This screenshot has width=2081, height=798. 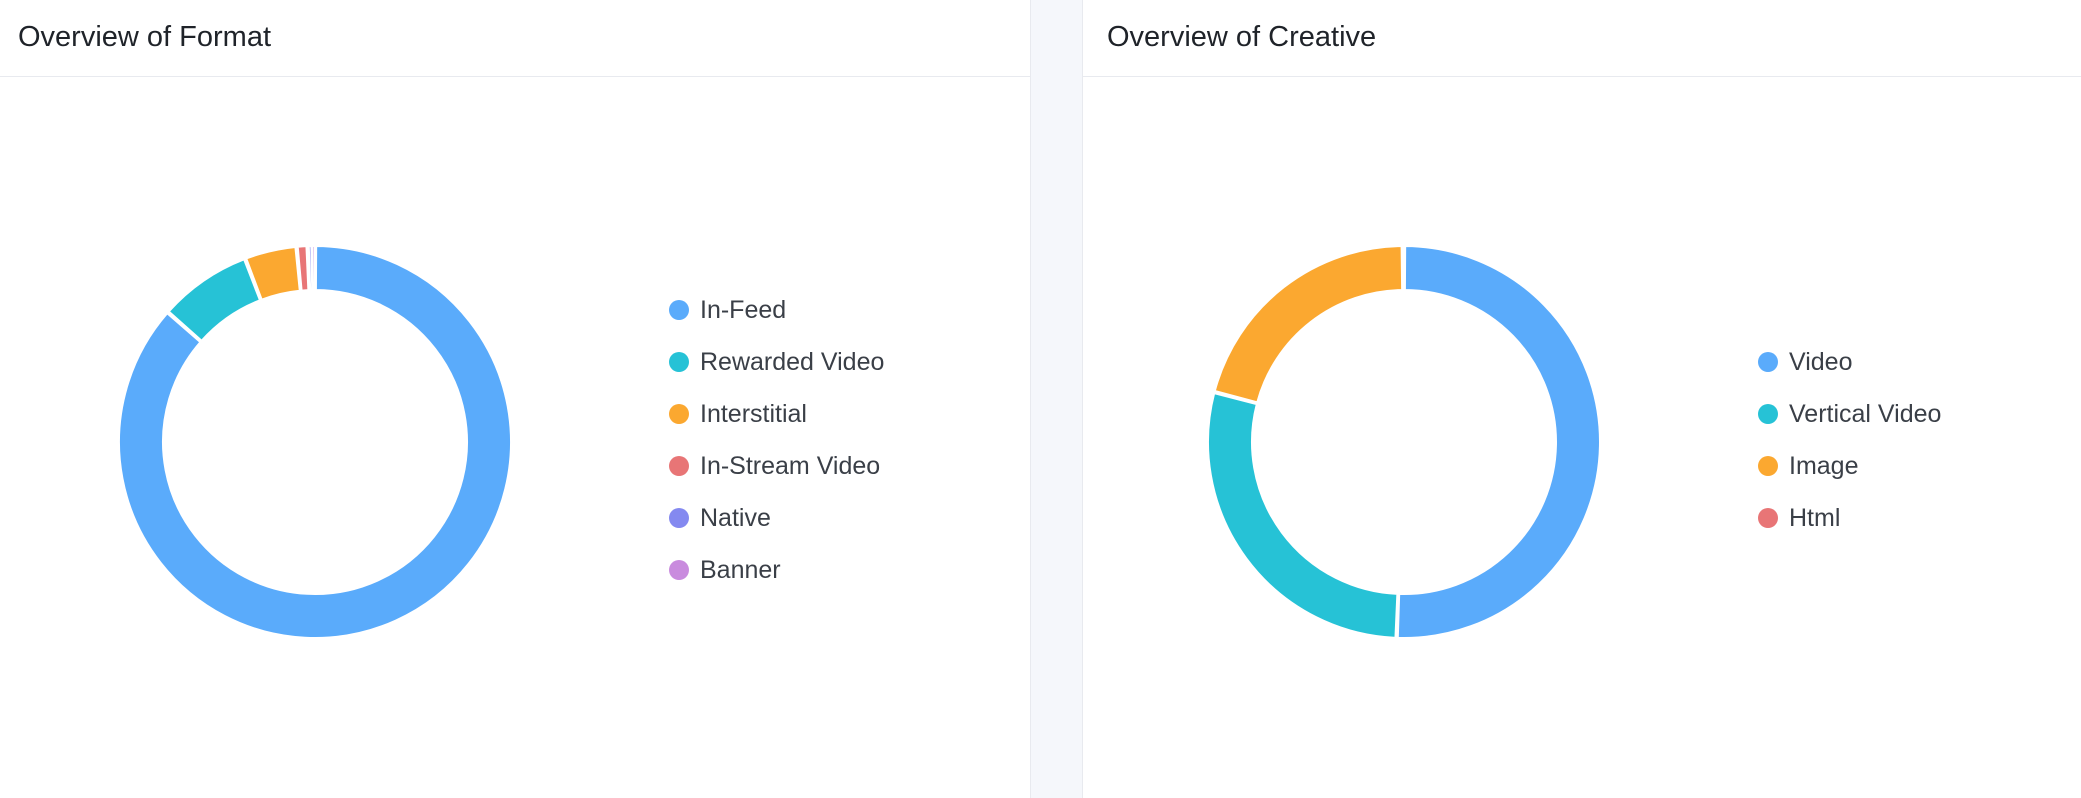 I want to click on slice-image, so click(x=1308, y=324).